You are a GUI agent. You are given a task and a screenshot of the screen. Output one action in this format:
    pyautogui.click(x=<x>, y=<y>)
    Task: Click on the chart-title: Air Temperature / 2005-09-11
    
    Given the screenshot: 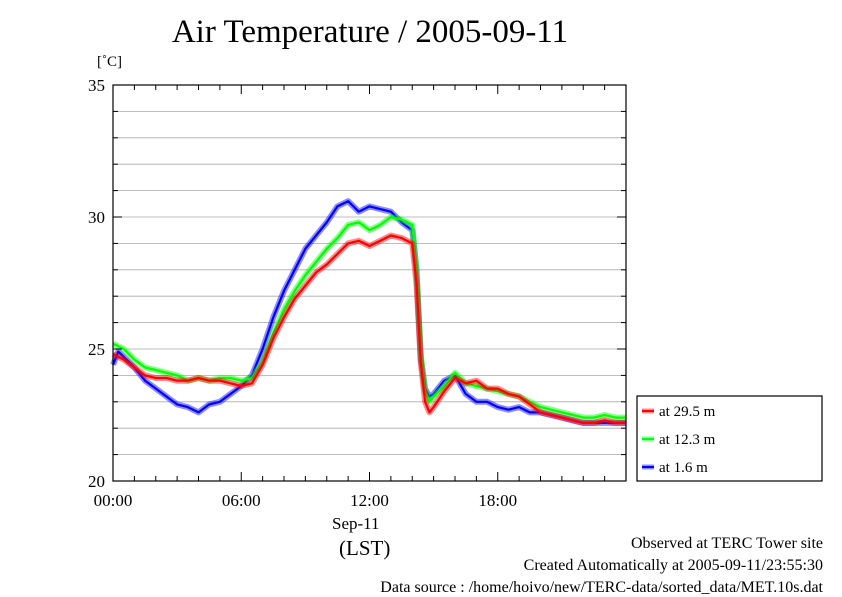 What is the action you would take?
    pyautogui.click(x=370, y=32)
    